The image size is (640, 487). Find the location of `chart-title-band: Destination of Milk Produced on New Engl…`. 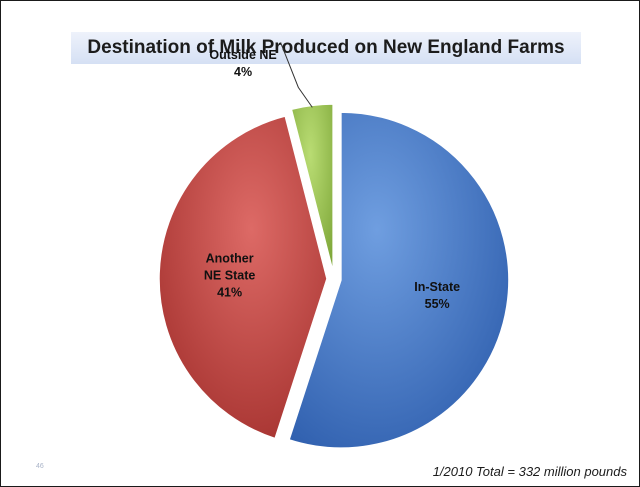

chart-title-band: Destination of Milk Produced on New Engl… is located at coordinates (326, 48).